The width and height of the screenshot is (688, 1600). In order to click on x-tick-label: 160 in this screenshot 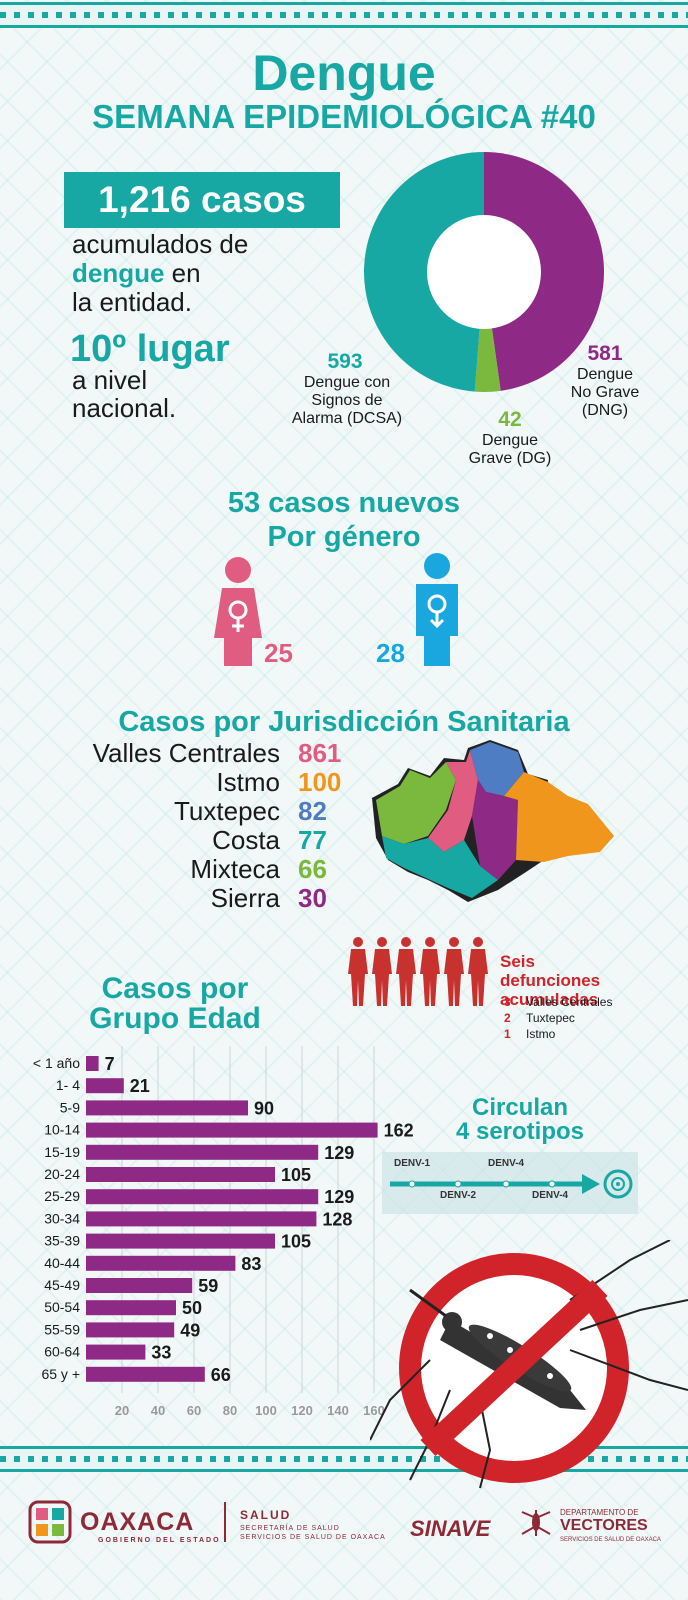, I will do `click(374, 1410)`.